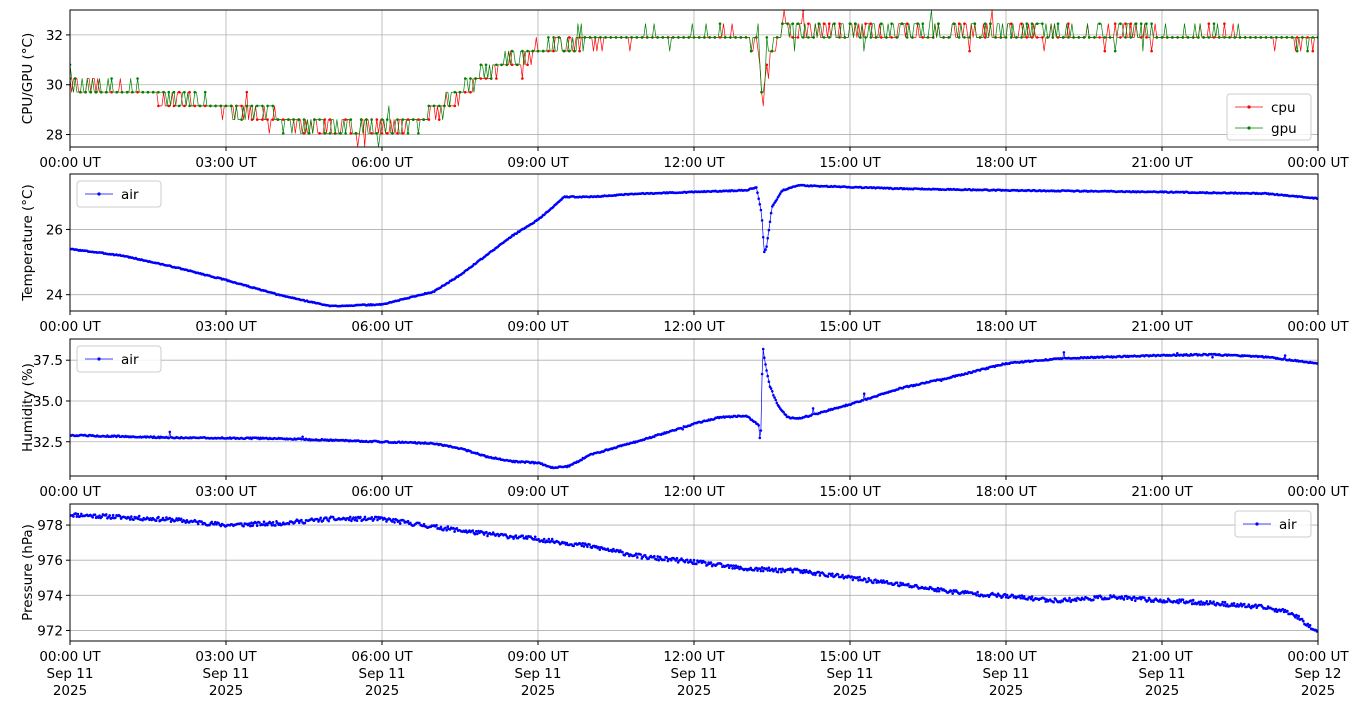 The height and width of the screenshot is (711, 1359). Describe the element at coordinates (1257, 524) in the screenshot. I see `legend-marker-air` at that location.